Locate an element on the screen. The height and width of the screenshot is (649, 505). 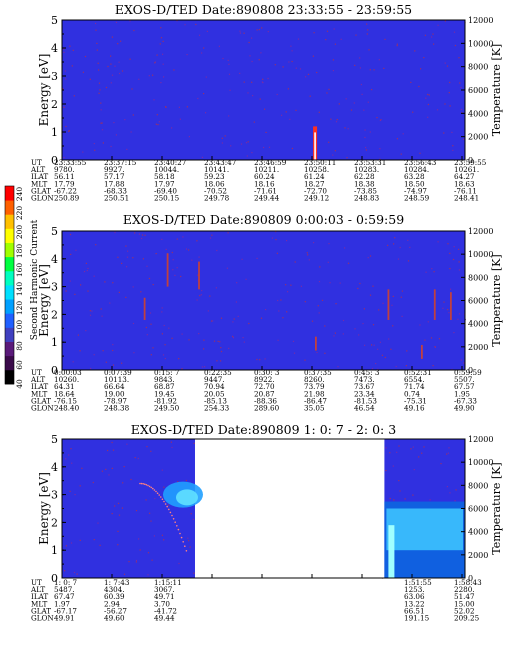
y-tick-label: 1 is located at coordinates (54, 132).